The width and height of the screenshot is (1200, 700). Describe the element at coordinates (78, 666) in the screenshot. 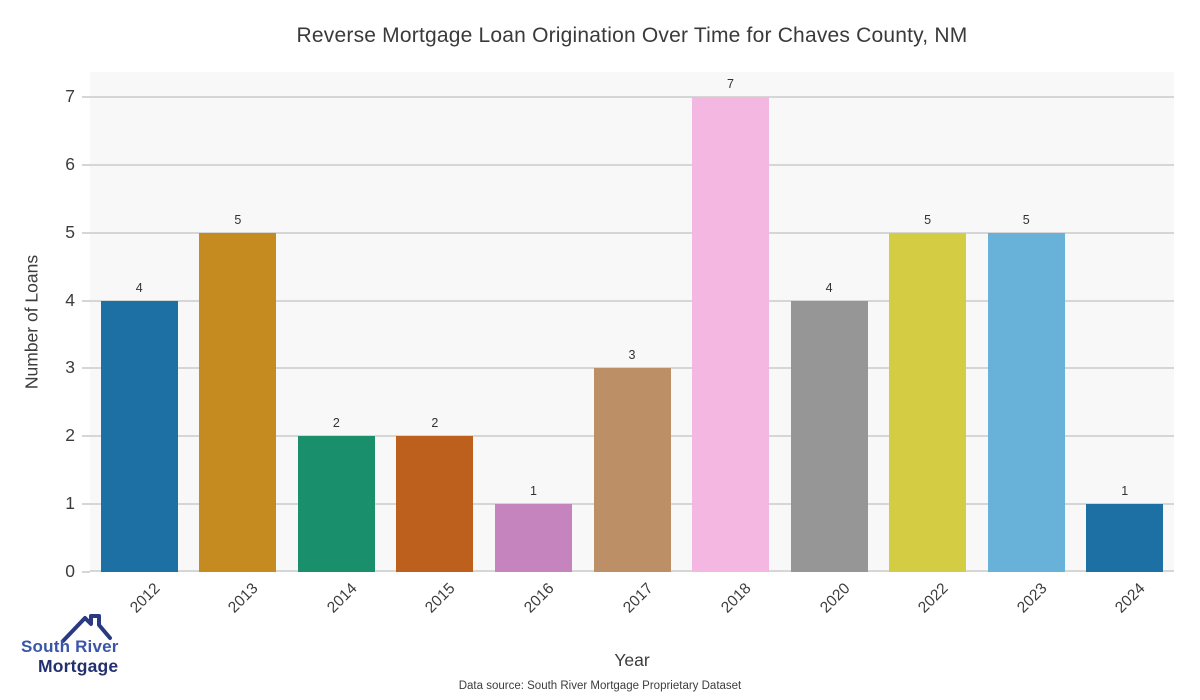

I see `logo-text-mortgage: Mortgage` at that location.